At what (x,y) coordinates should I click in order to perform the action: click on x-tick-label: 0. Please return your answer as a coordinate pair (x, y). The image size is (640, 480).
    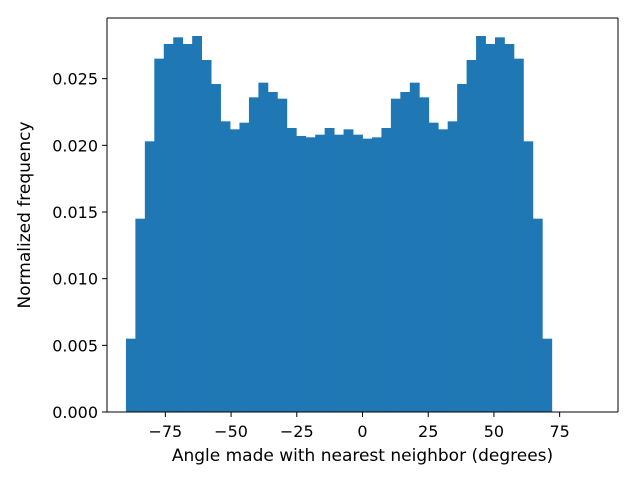
    Looking at the image, I should click on (362, 431).